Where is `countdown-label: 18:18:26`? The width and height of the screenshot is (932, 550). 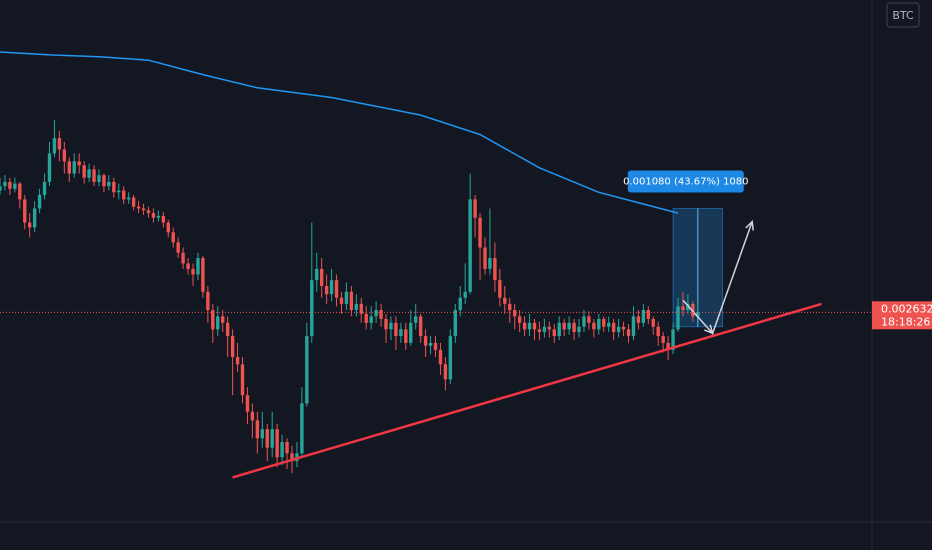 countdown-label: 18:18:26 is located at coordinates (905, 321).